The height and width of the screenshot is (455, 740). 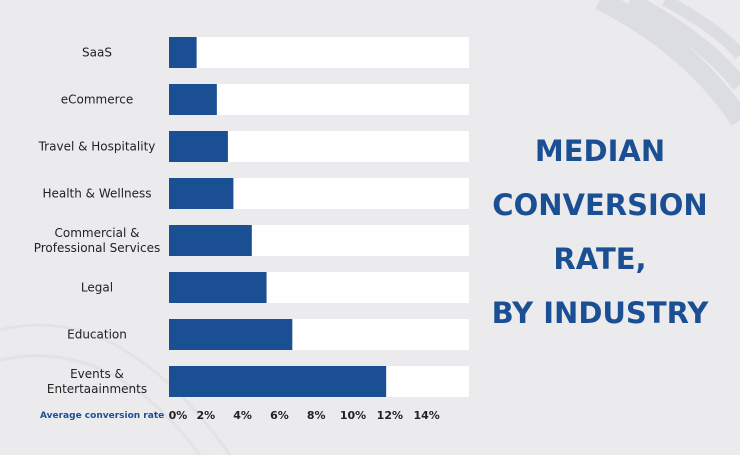 What do you see at coordinates (205, 415) in the screenshot?
I see `x-tick-label: 2%` at bounding box center [205, 415].